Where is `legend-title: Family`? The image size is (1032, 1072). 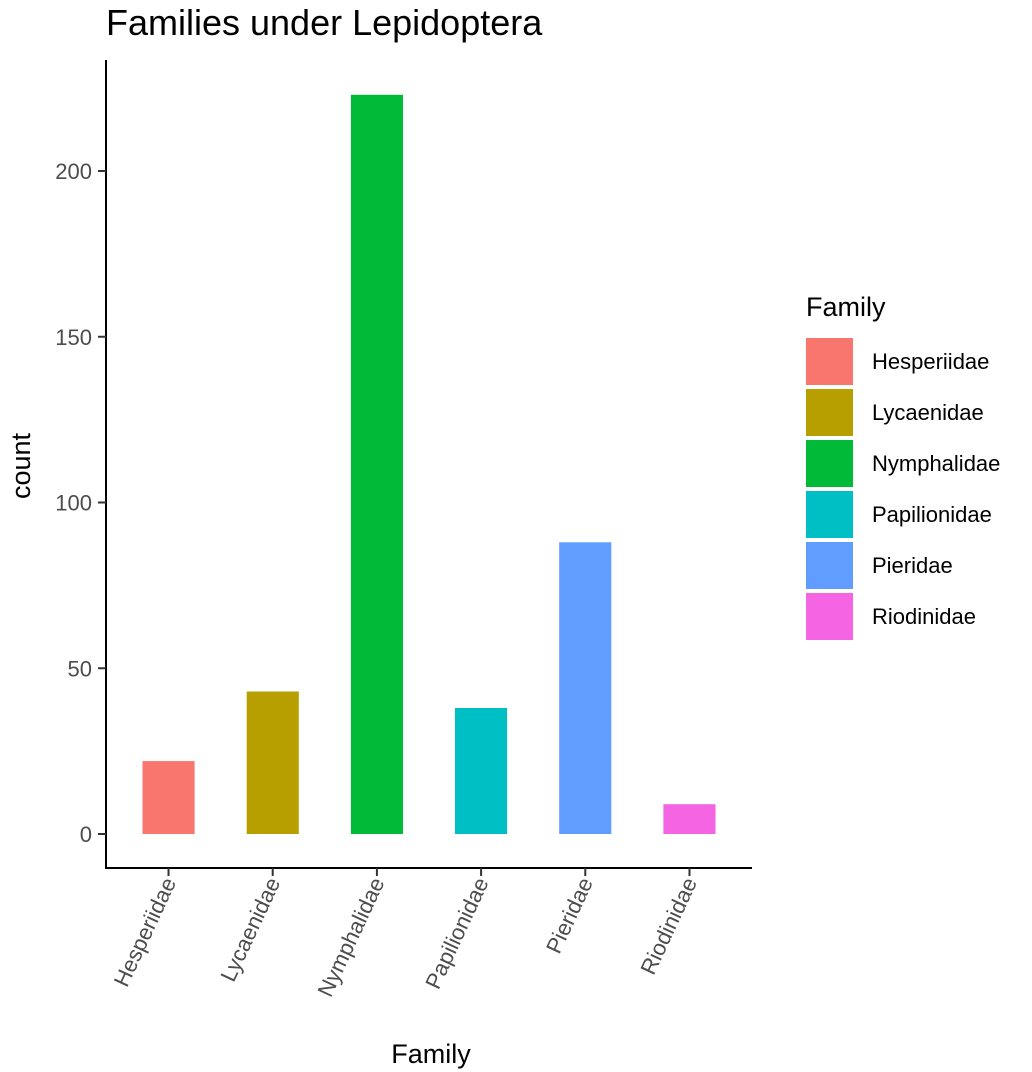 legend-title: Family is located at coordinates (846, 307).